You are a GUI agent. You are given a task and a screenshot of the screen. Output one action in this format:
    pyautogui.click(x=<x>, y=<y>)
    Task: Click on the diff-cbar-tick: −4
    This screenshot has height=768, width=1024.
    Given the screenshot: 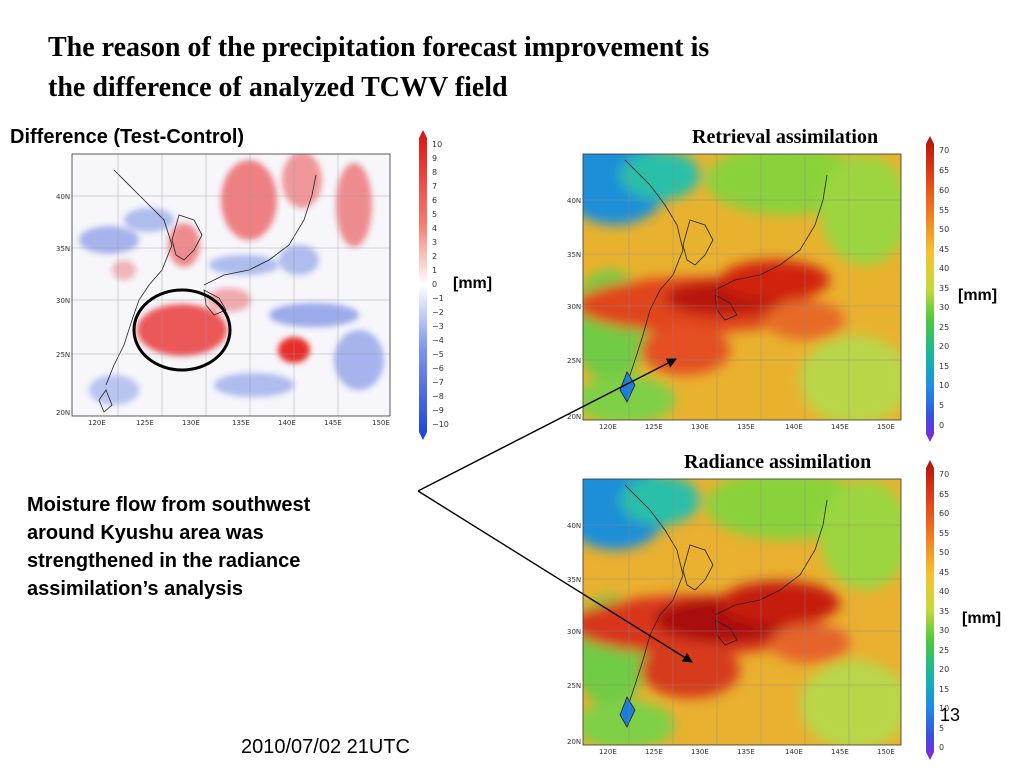 What is the action you would take?
    pyautogui.click(x=438, y=340)
    